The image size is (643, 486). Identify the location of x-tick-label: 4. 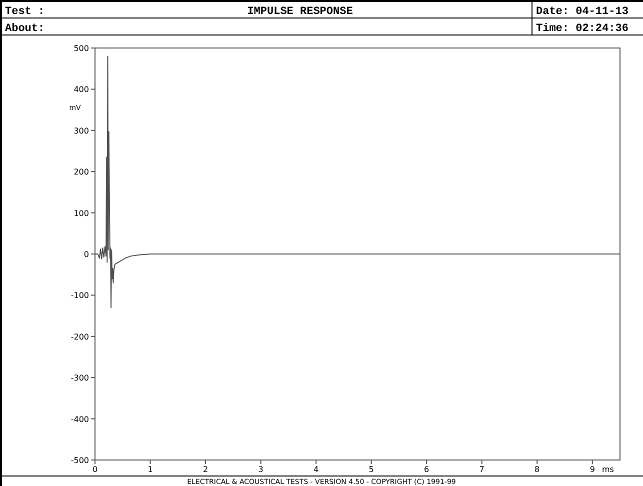
(316, 469).